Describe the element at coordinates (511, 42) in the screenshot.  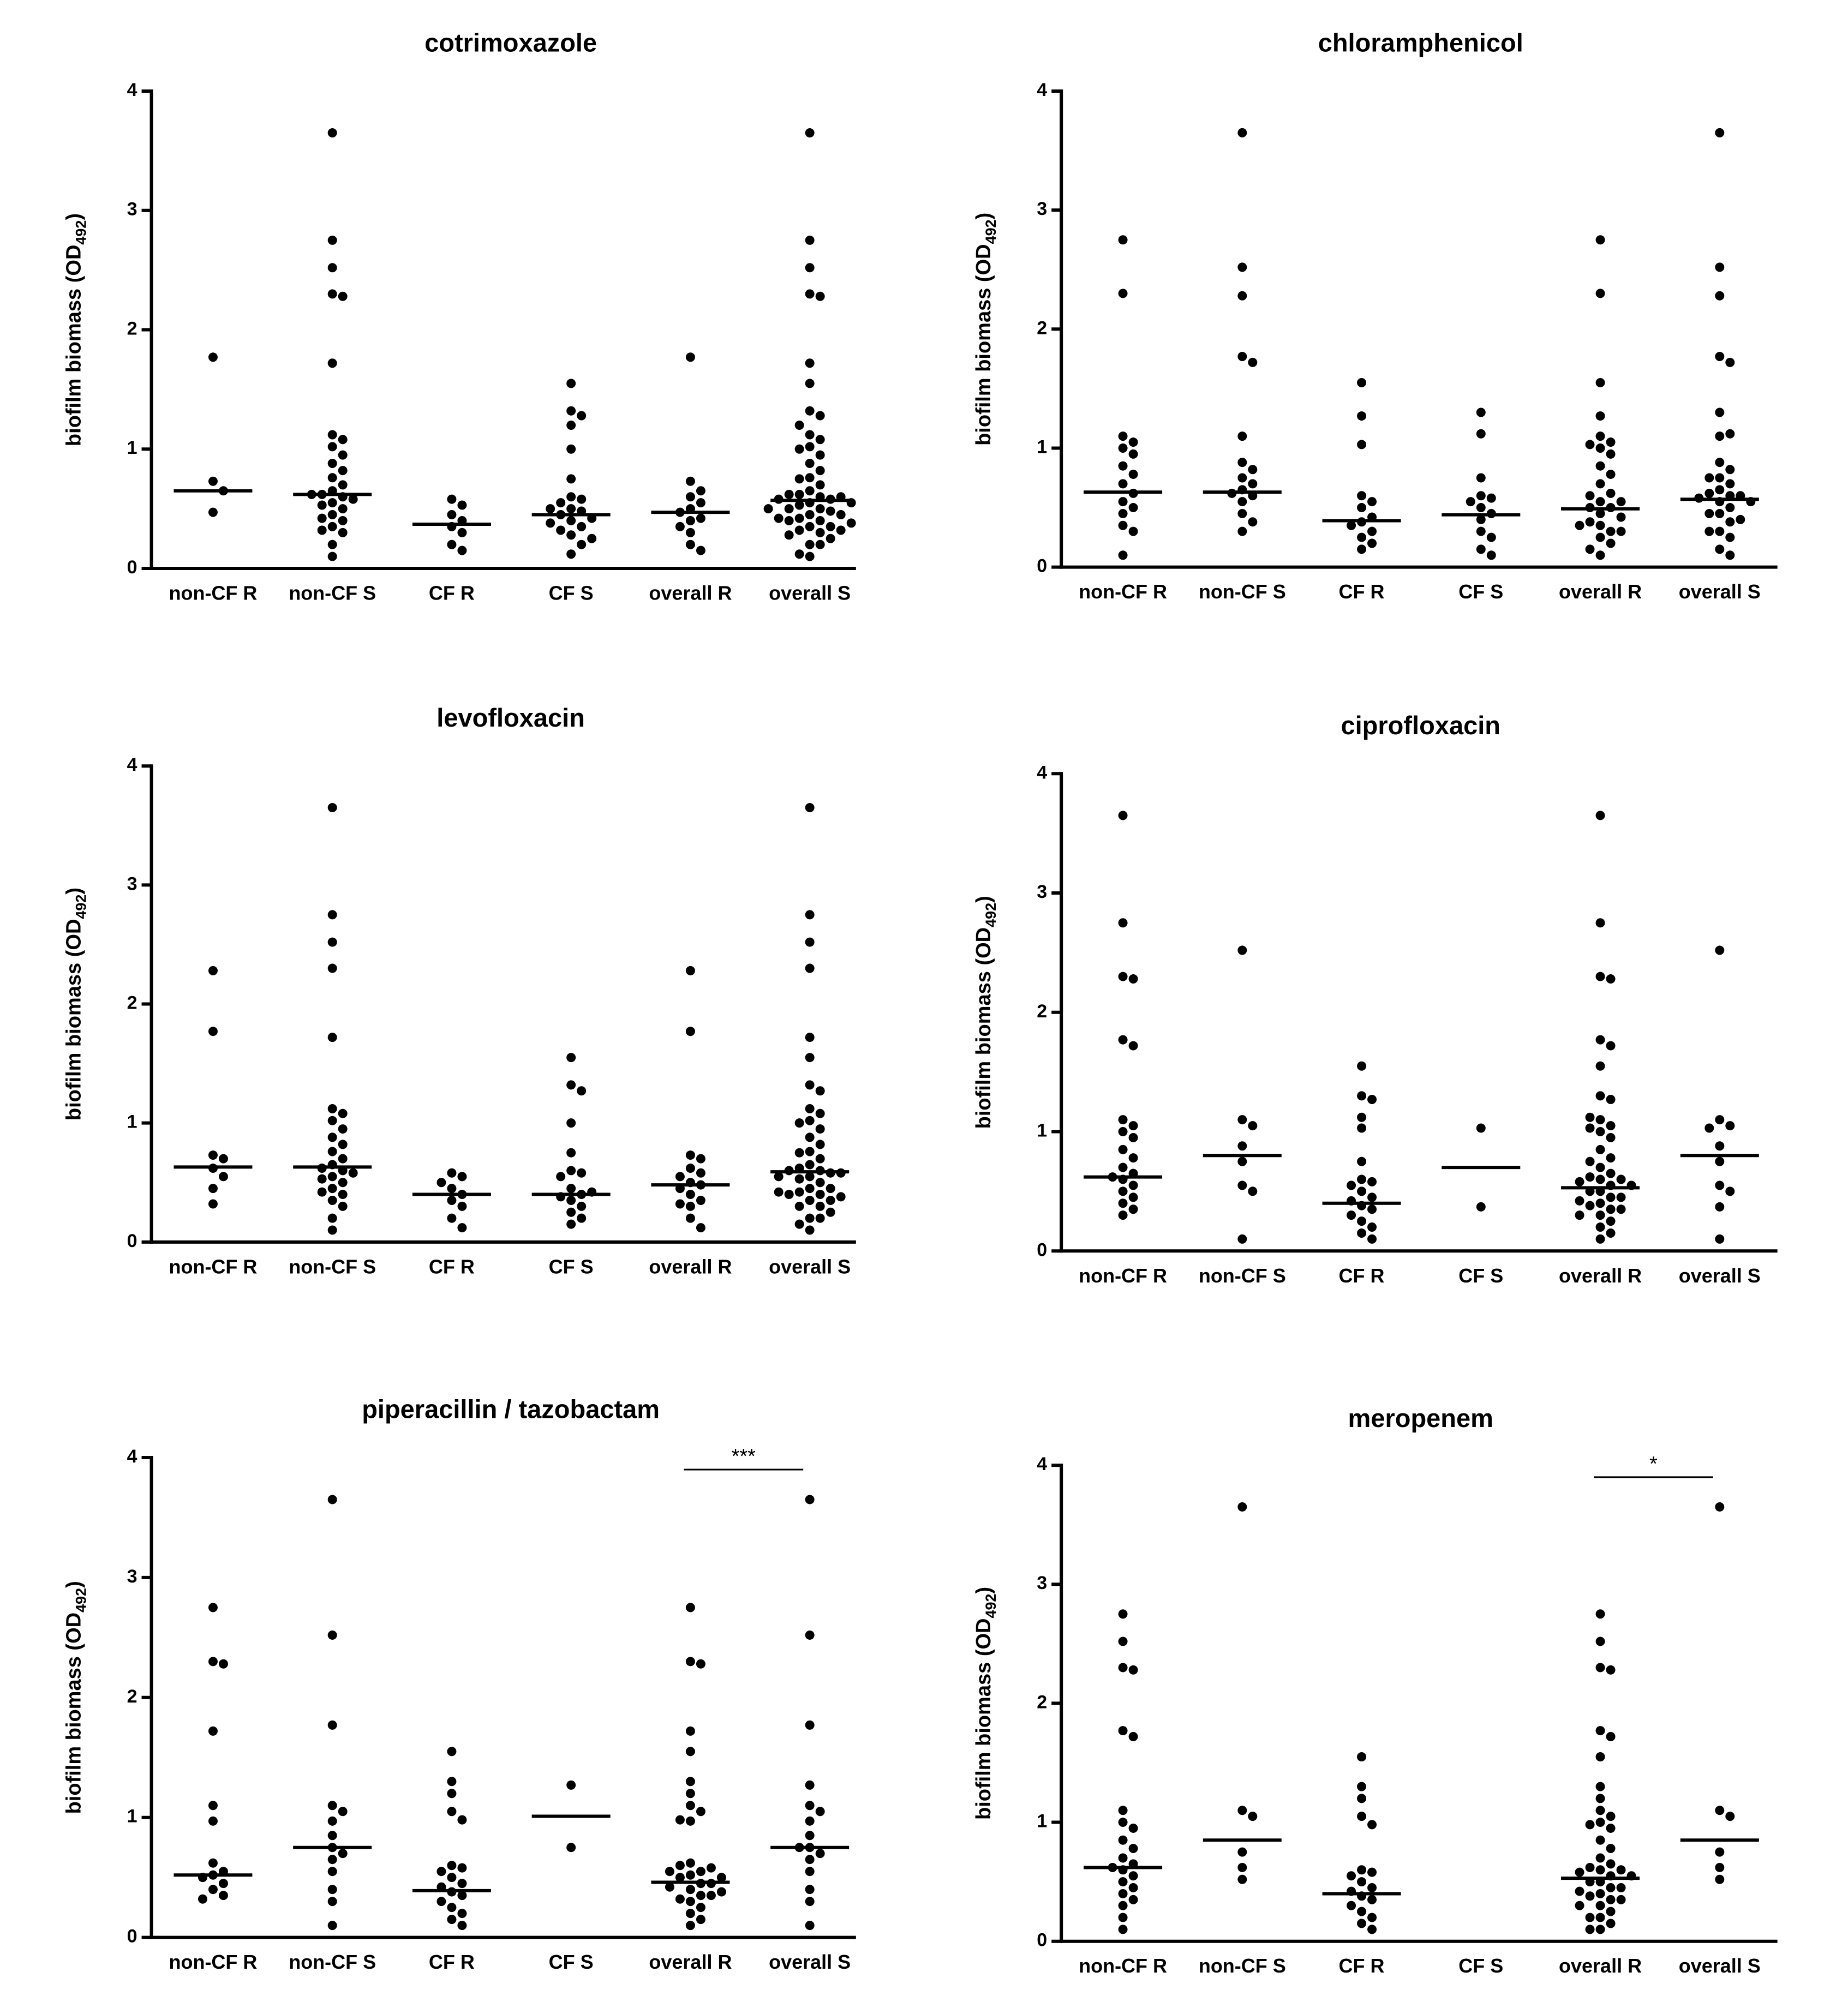
I see `chart-title: cotrimoxazole` at that location.